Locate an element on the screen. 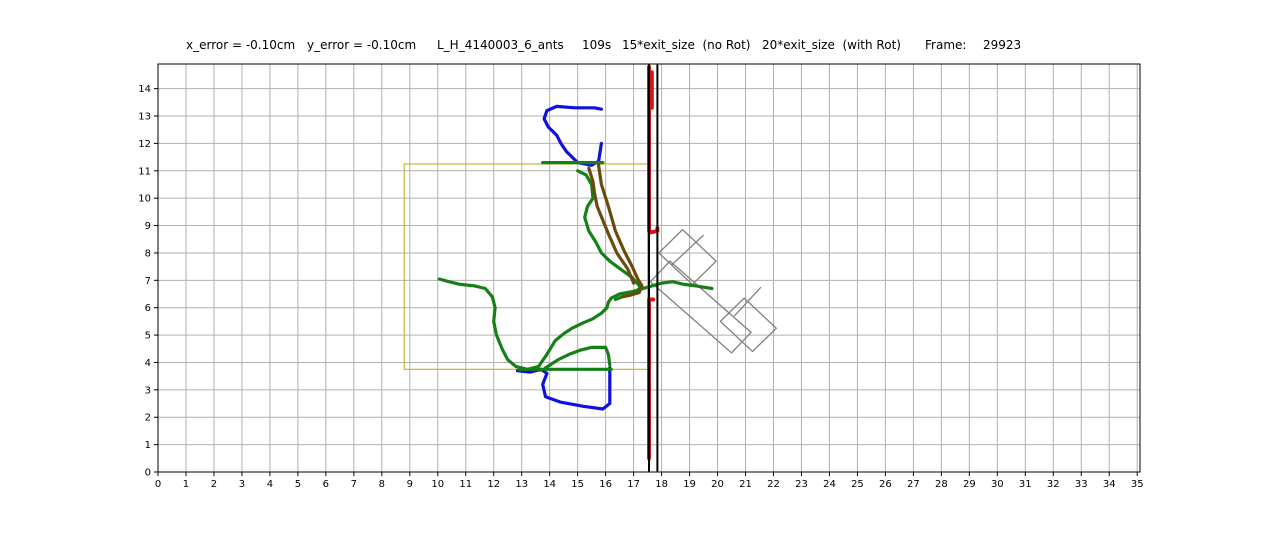  y-tick-label: 5 is located at coordinates (148, 336).